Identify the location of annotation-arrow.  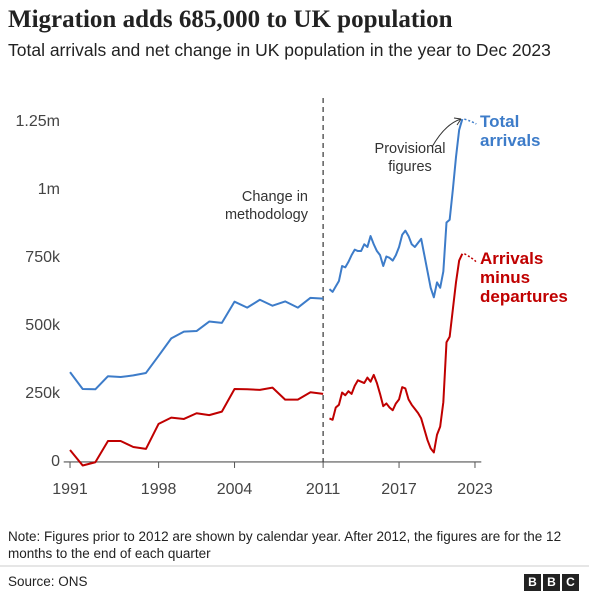
(446, 133).